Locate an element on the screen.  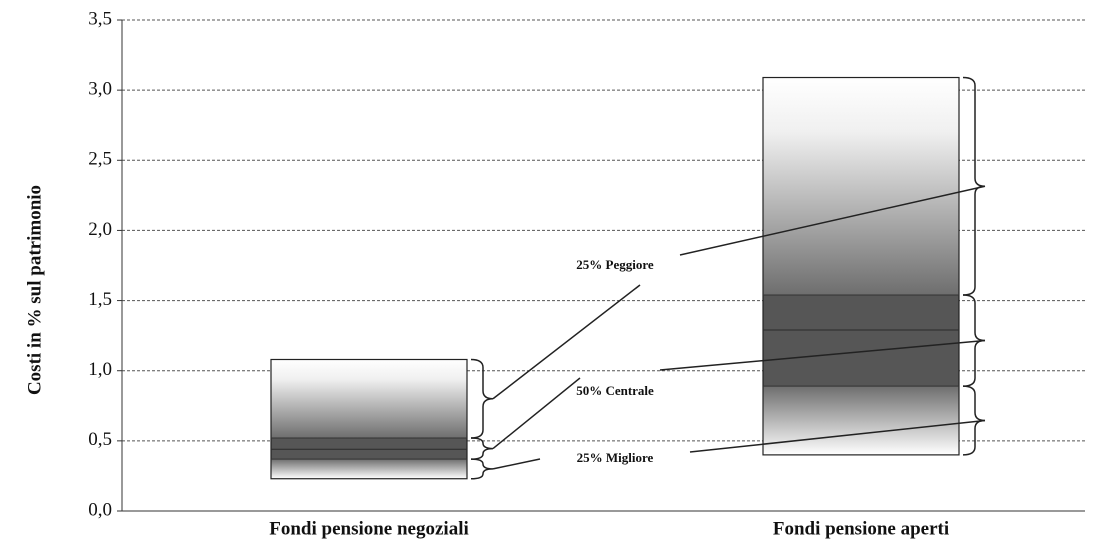
y-tick-label: 1,5 is located at coordinates (100, 299).